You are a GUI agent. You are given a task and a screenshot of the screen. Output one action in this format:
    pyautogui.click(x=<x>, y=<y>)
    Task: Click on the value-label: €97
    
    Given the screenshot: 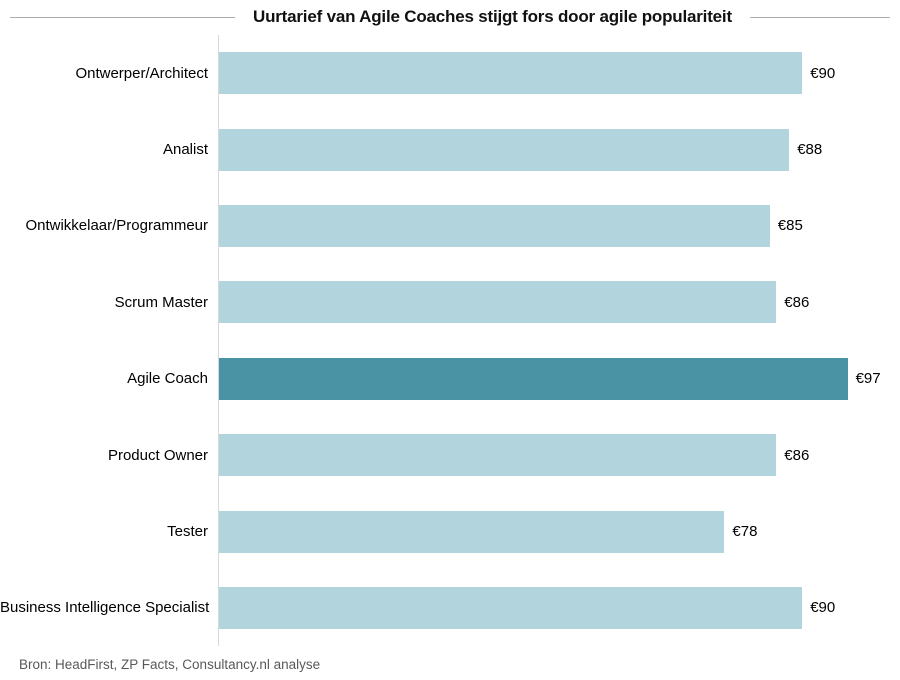 What is the action you would take?
    pyautogui.click(x=868, y=379)
    